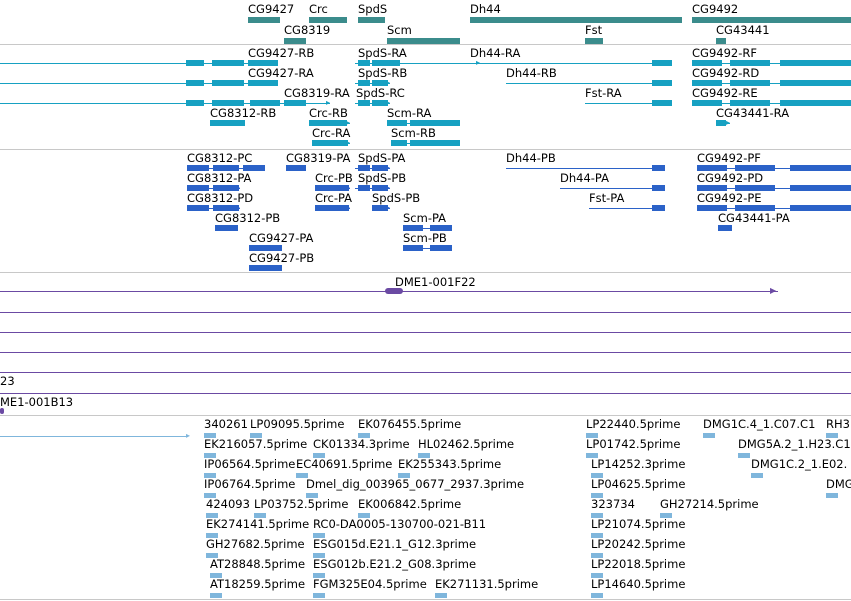 This screenshot has width=851, height=601. I want to click on est-label: FGM325E04.5prime, so click(370, 584).